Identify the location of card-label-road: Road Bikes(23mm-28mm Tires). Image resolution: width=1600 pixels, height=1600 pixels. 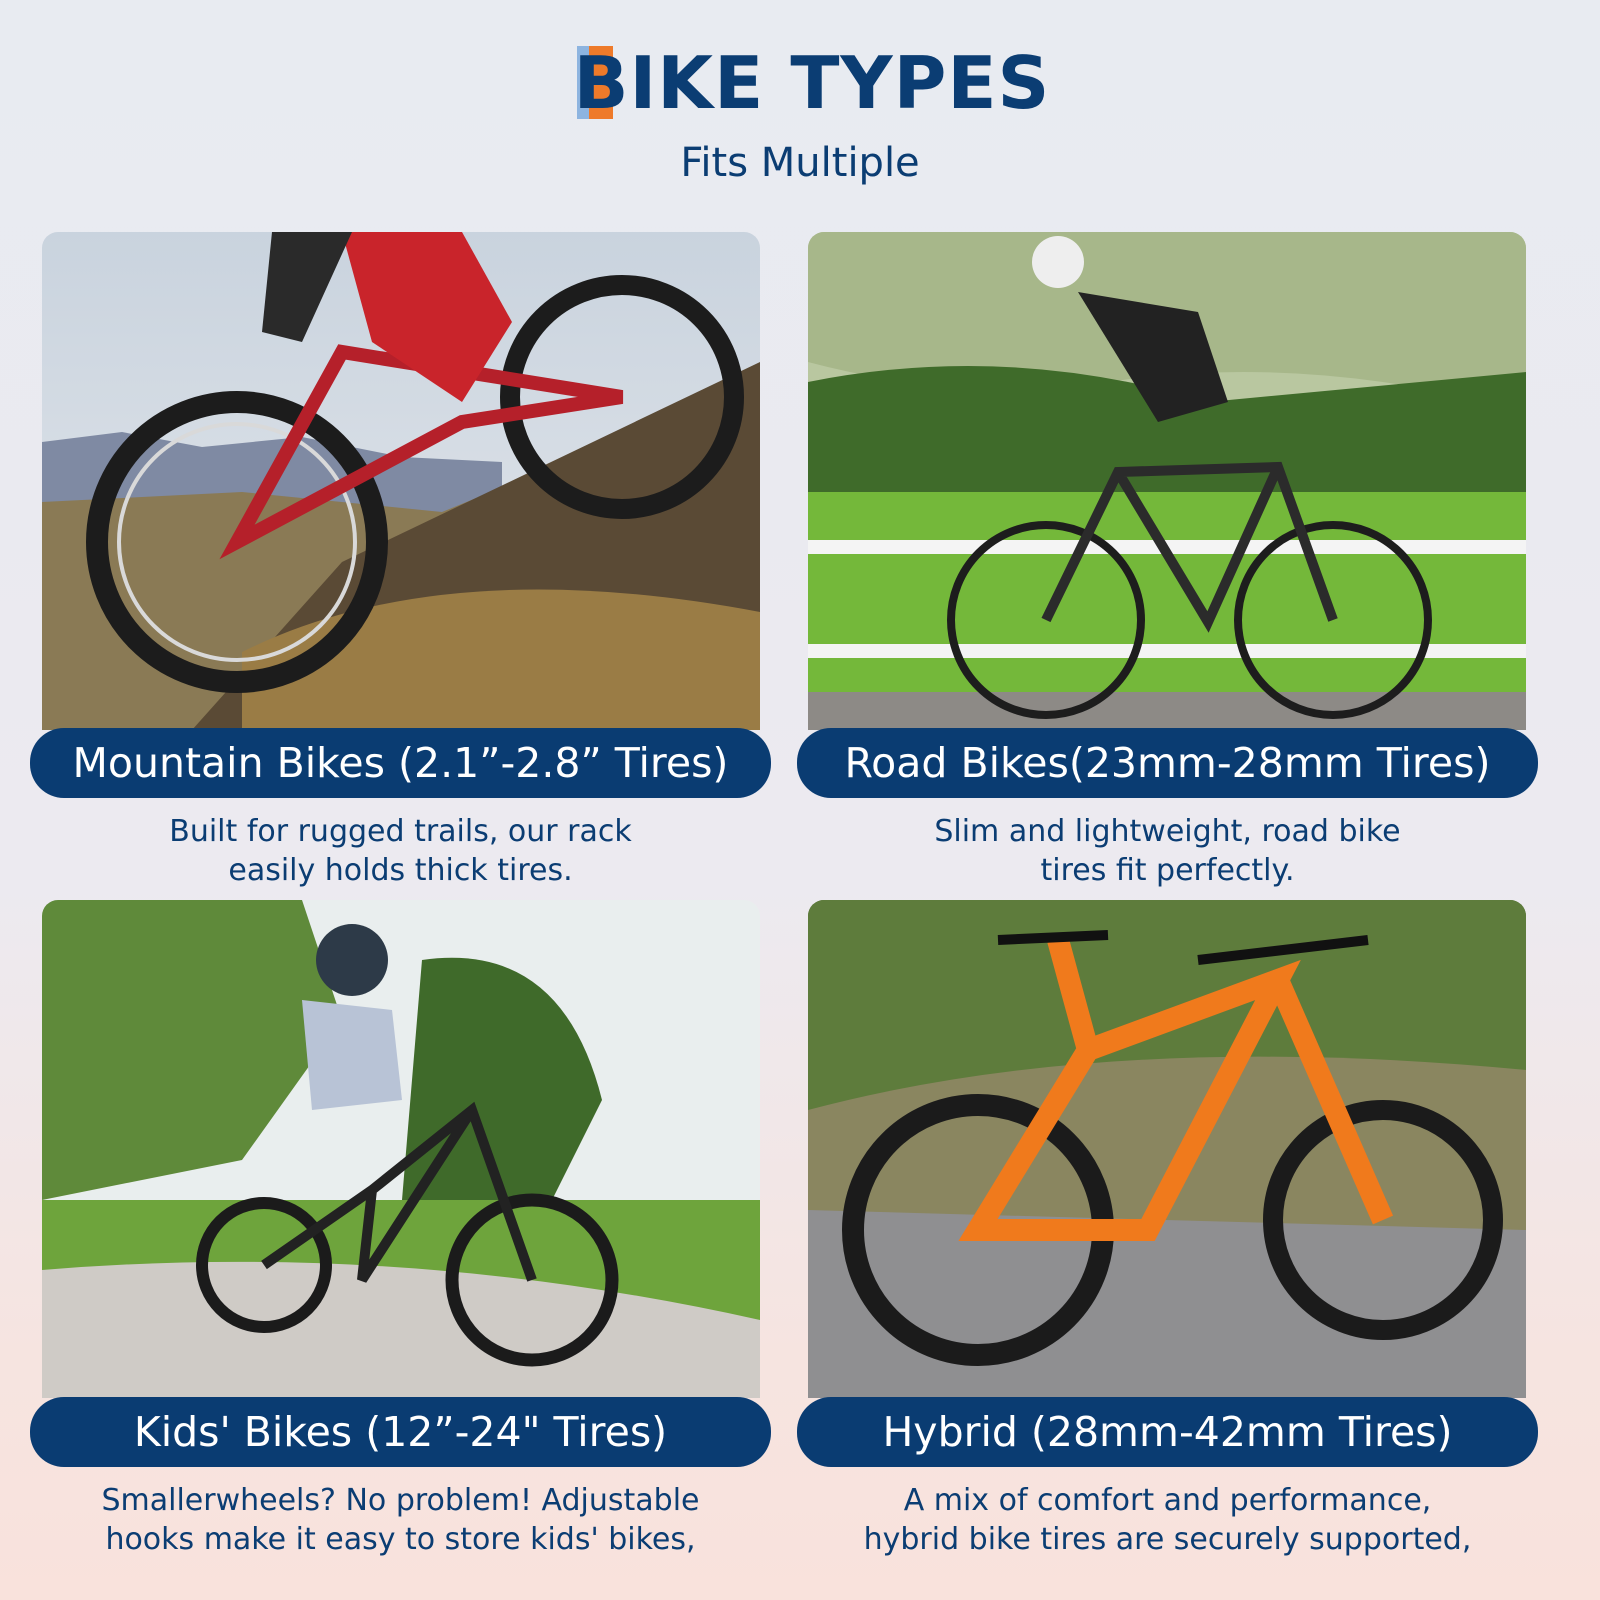
(1167, 763).